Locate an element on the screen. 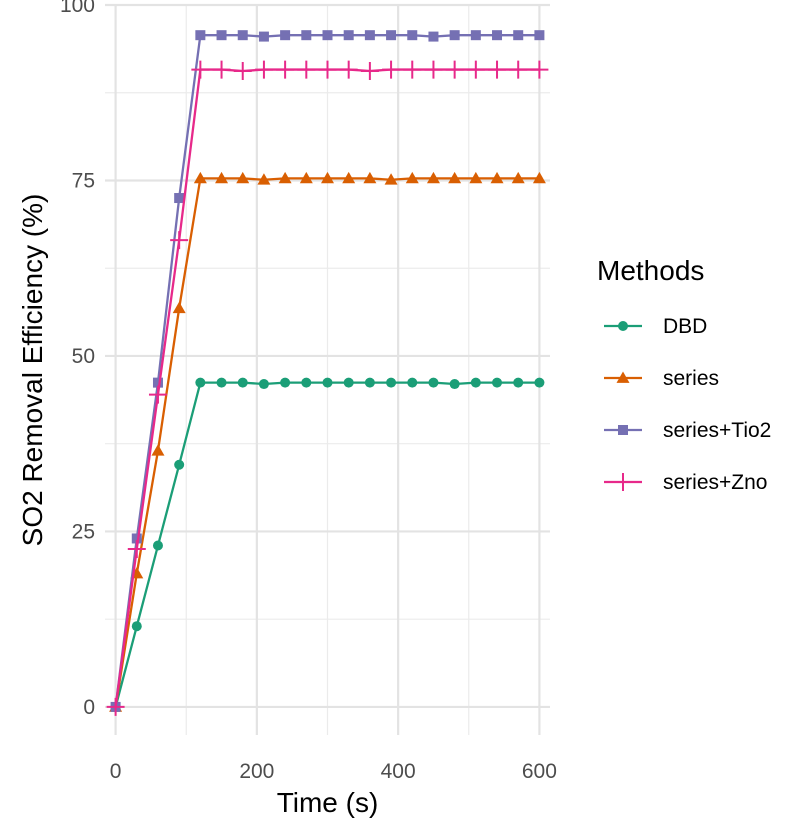 This screenshot has width=801, height=820. y-tick-label: 75 is located at coordinates (83, 180).